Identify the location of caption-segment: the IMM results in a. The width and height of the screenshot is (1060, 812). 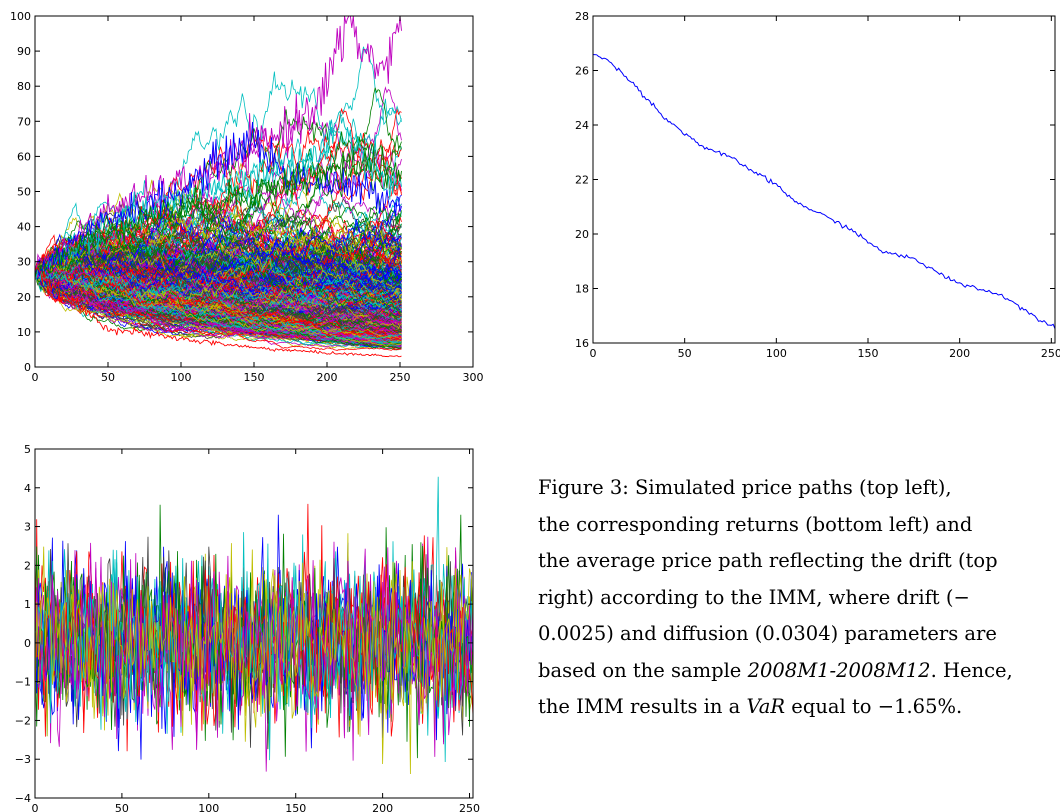
(642, 706).